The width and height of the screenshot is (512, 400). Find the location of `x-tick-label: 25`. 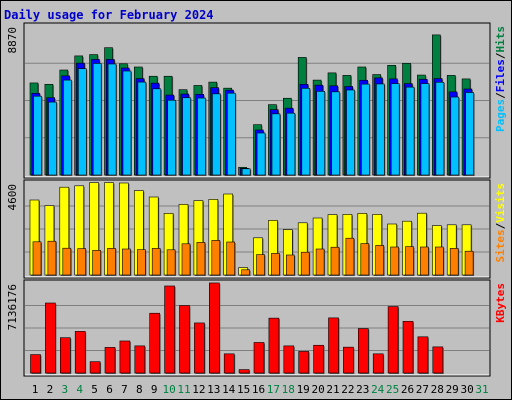

x-tick-label: 25 is located at coordinates (392, 389).